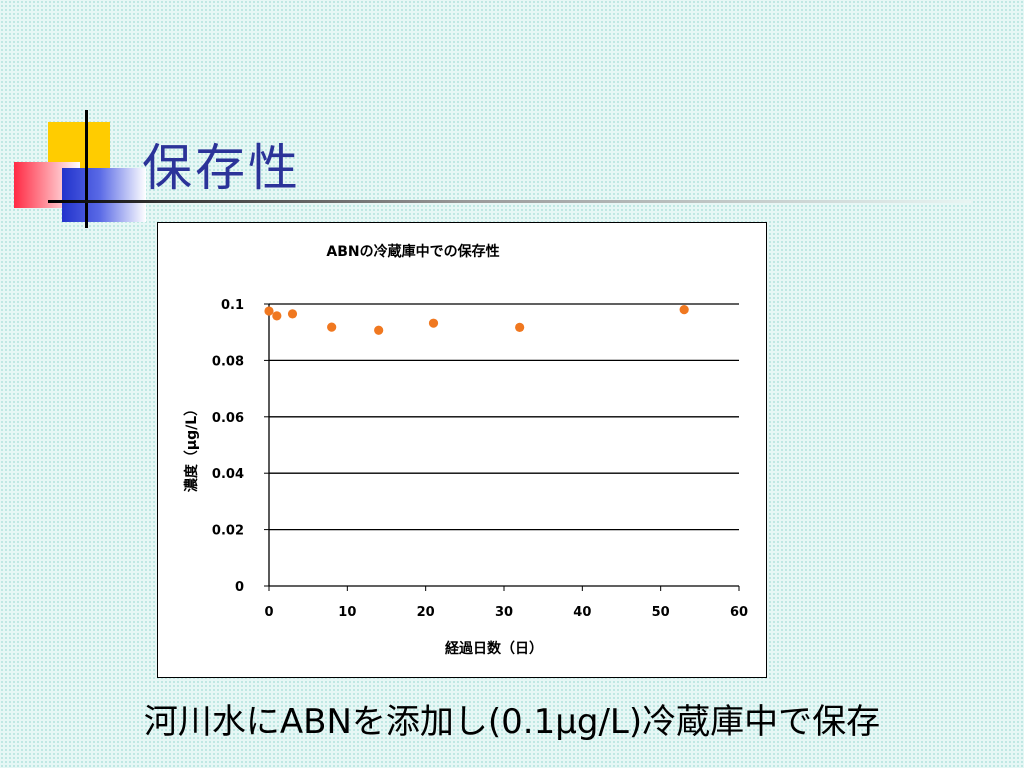  I want to click on data-points, so click(476, 320).